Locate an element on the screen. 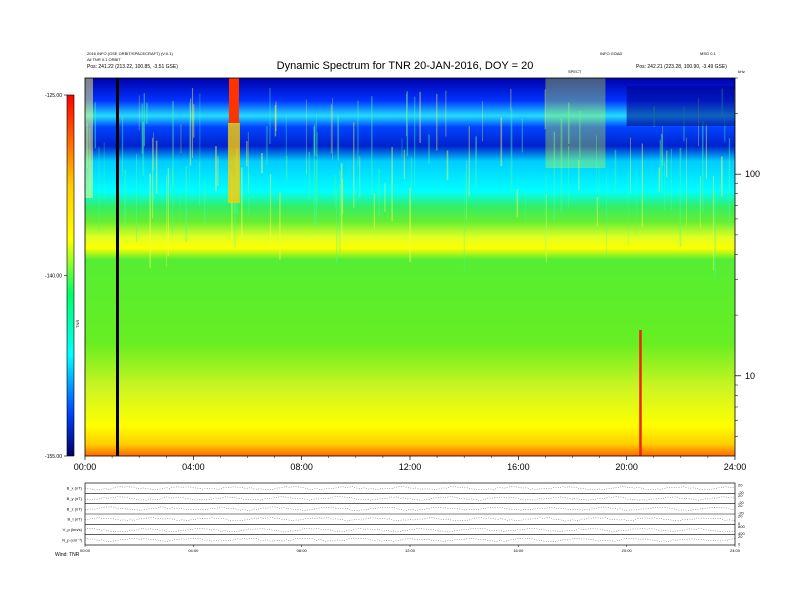 The width and height of the screenshot is (792, 612). x-tick-label: 04:00 is located at coordinates (193, 467).